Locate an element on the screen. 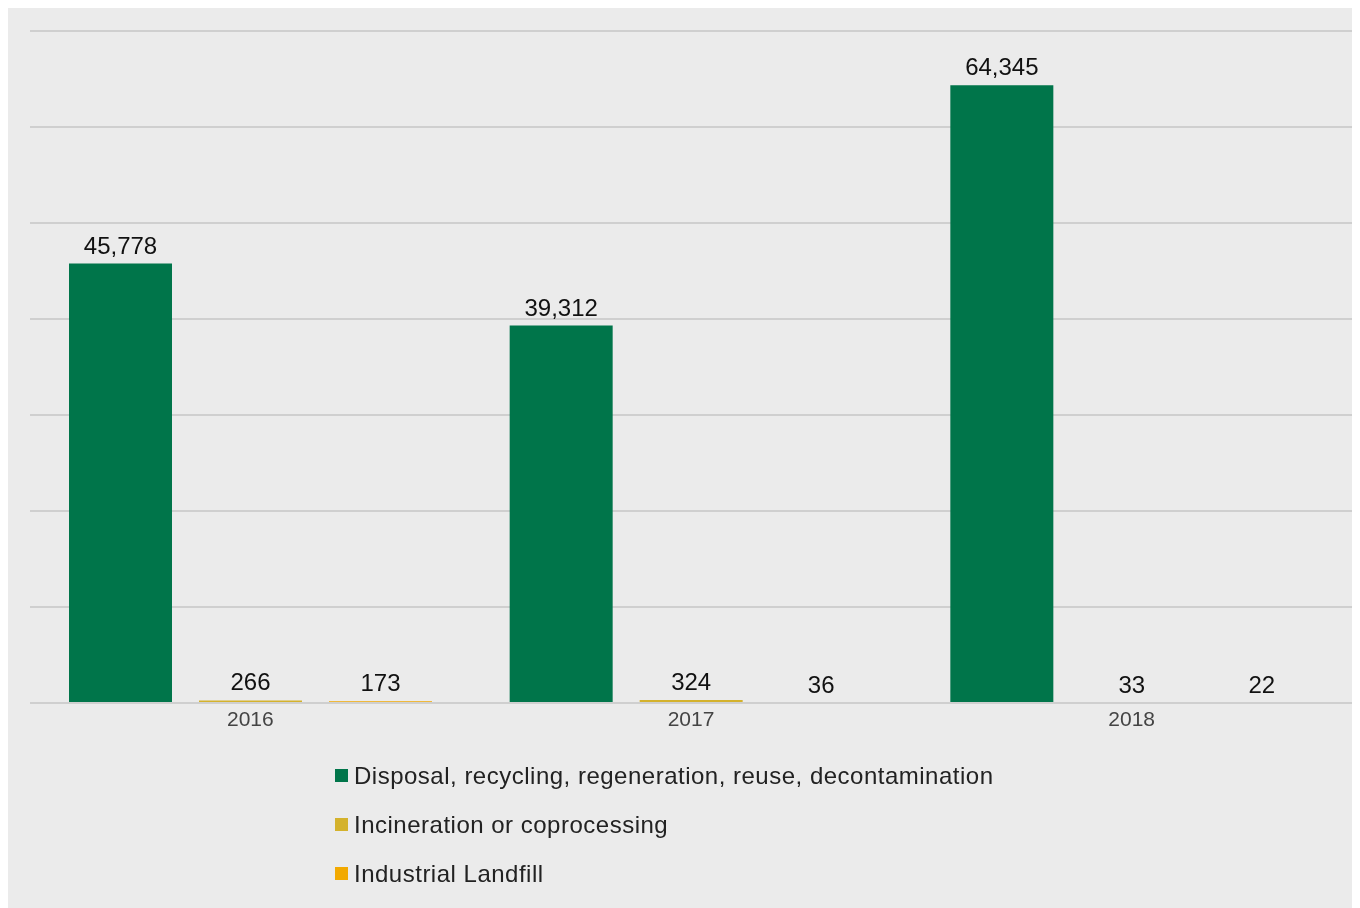 This screenshot has height=908, width=1360. data-label: 39,312 is located at coordinates (561, 307).